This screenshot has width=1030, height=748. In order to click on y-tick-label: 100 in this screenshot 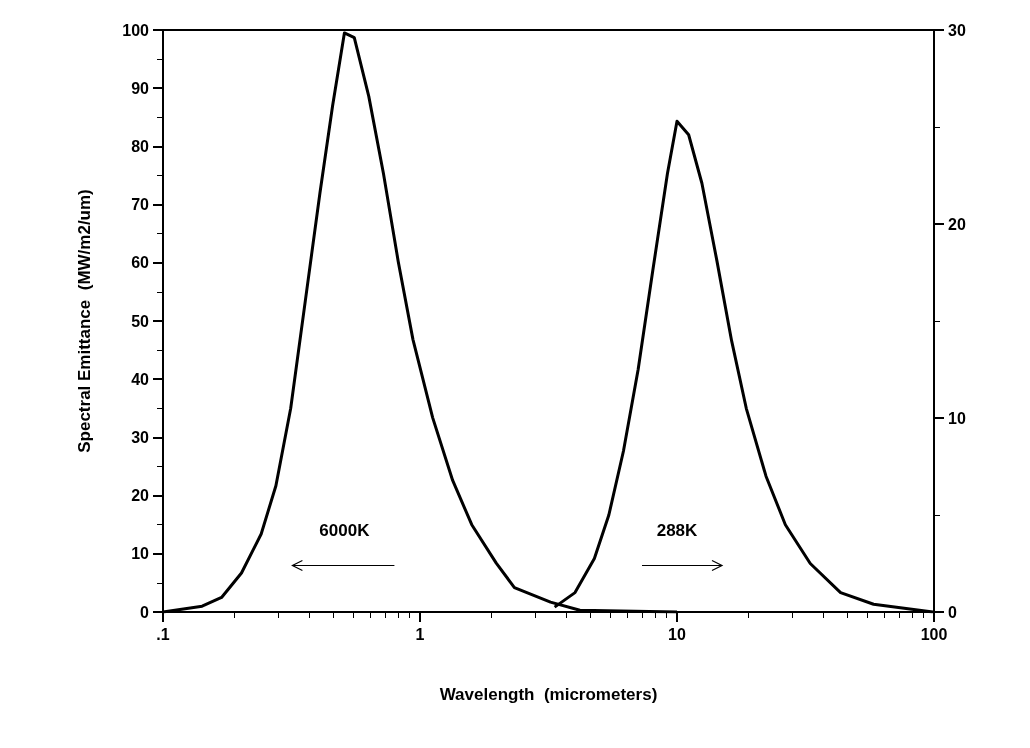, I will do `click(136, 30)`.